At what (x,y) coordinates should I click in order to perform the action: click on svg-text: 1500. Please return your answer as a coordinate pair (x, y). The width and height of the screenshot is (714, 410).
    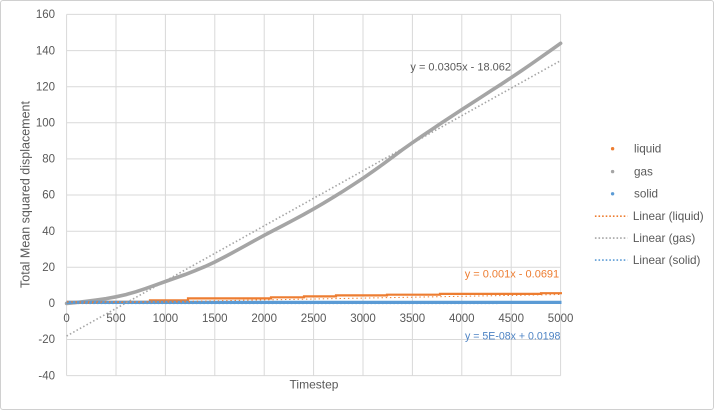
    Looking at the image, I should click on (215, 319).